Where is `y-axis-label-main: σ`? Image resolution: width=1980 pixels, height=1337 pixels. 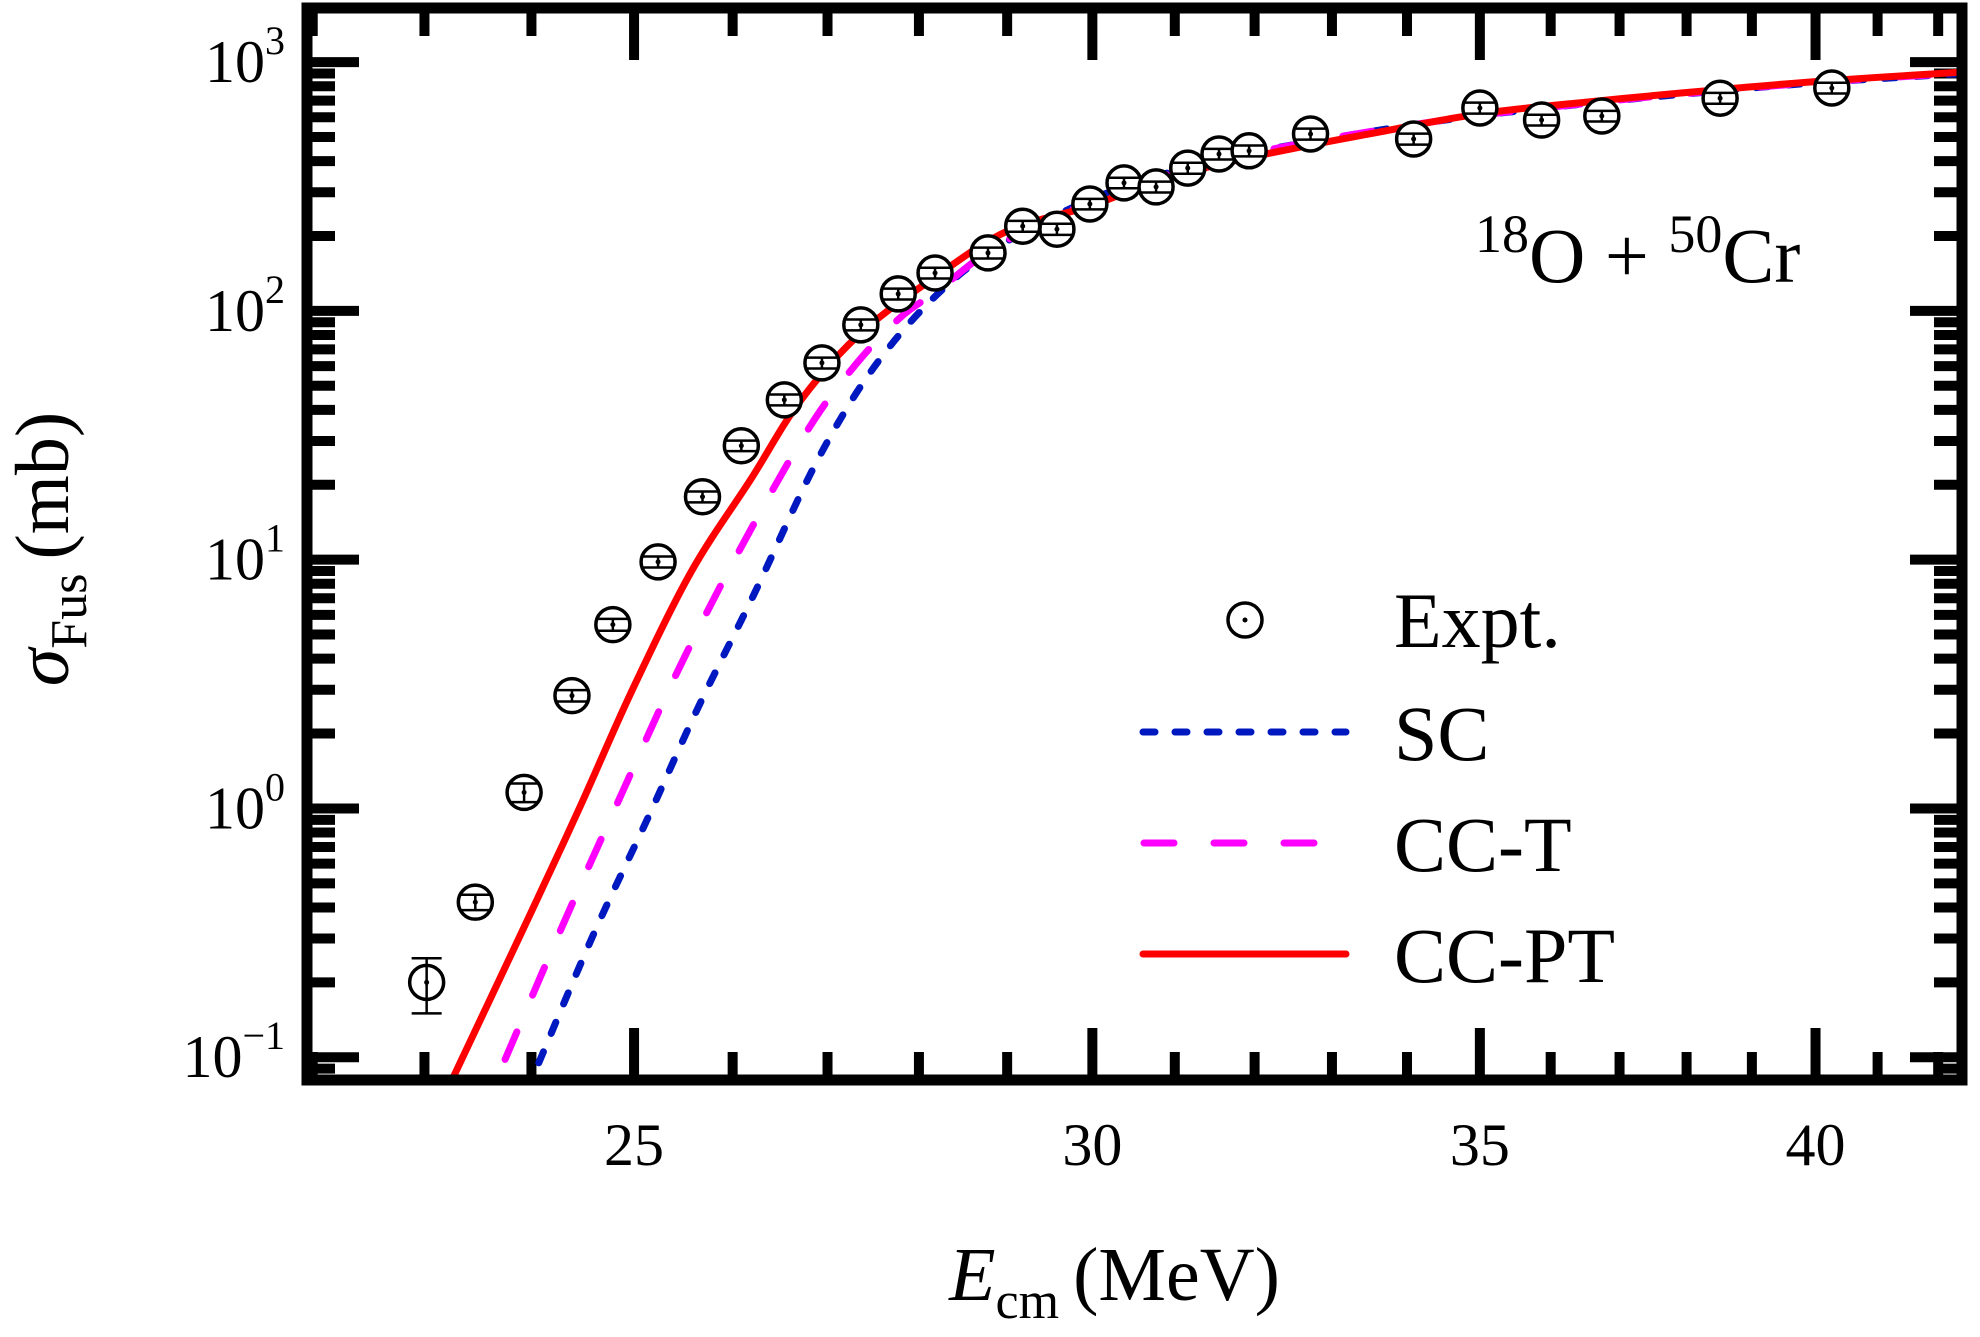 y-axis-label-main: σ is located at coordinates (43, 666).